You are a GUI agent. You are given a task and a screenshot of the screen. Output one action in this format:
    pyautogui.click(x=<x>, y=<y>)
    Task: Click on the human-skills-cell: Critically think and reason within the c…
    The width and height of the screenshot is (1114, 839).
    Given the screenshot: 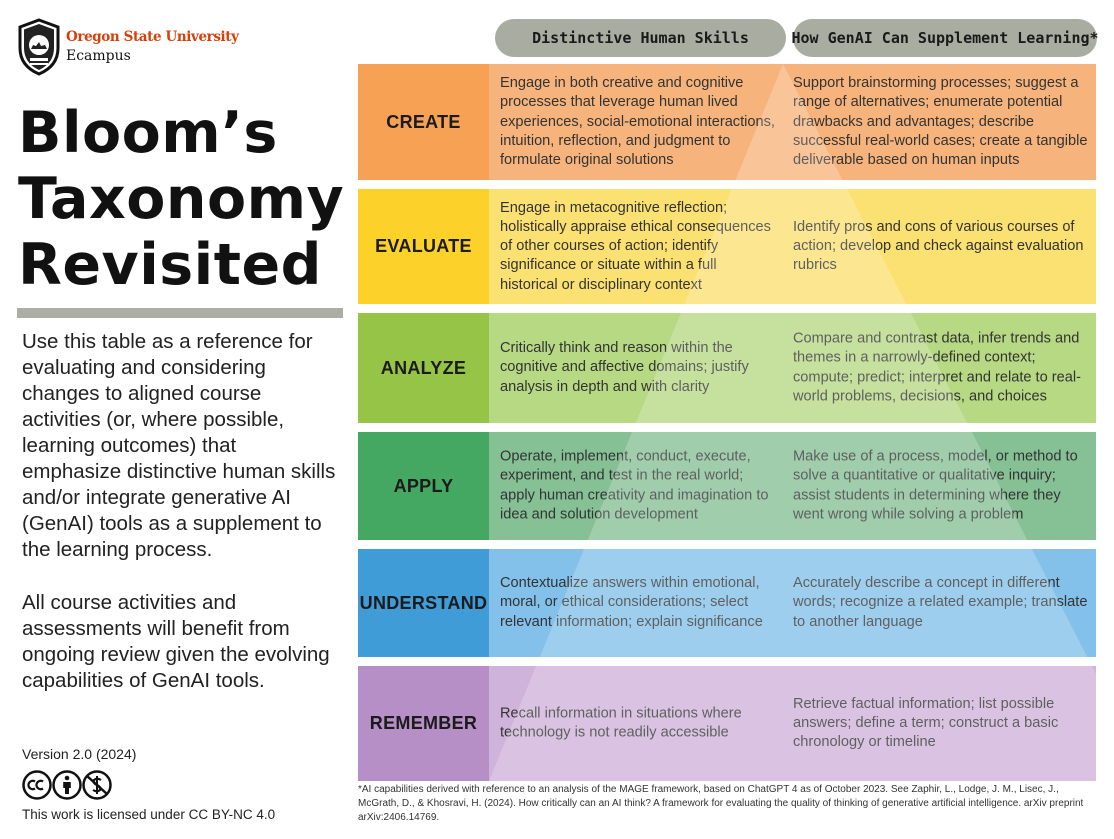 What is the action you would take?
    pyautogui.click(x=636, y=368)
    